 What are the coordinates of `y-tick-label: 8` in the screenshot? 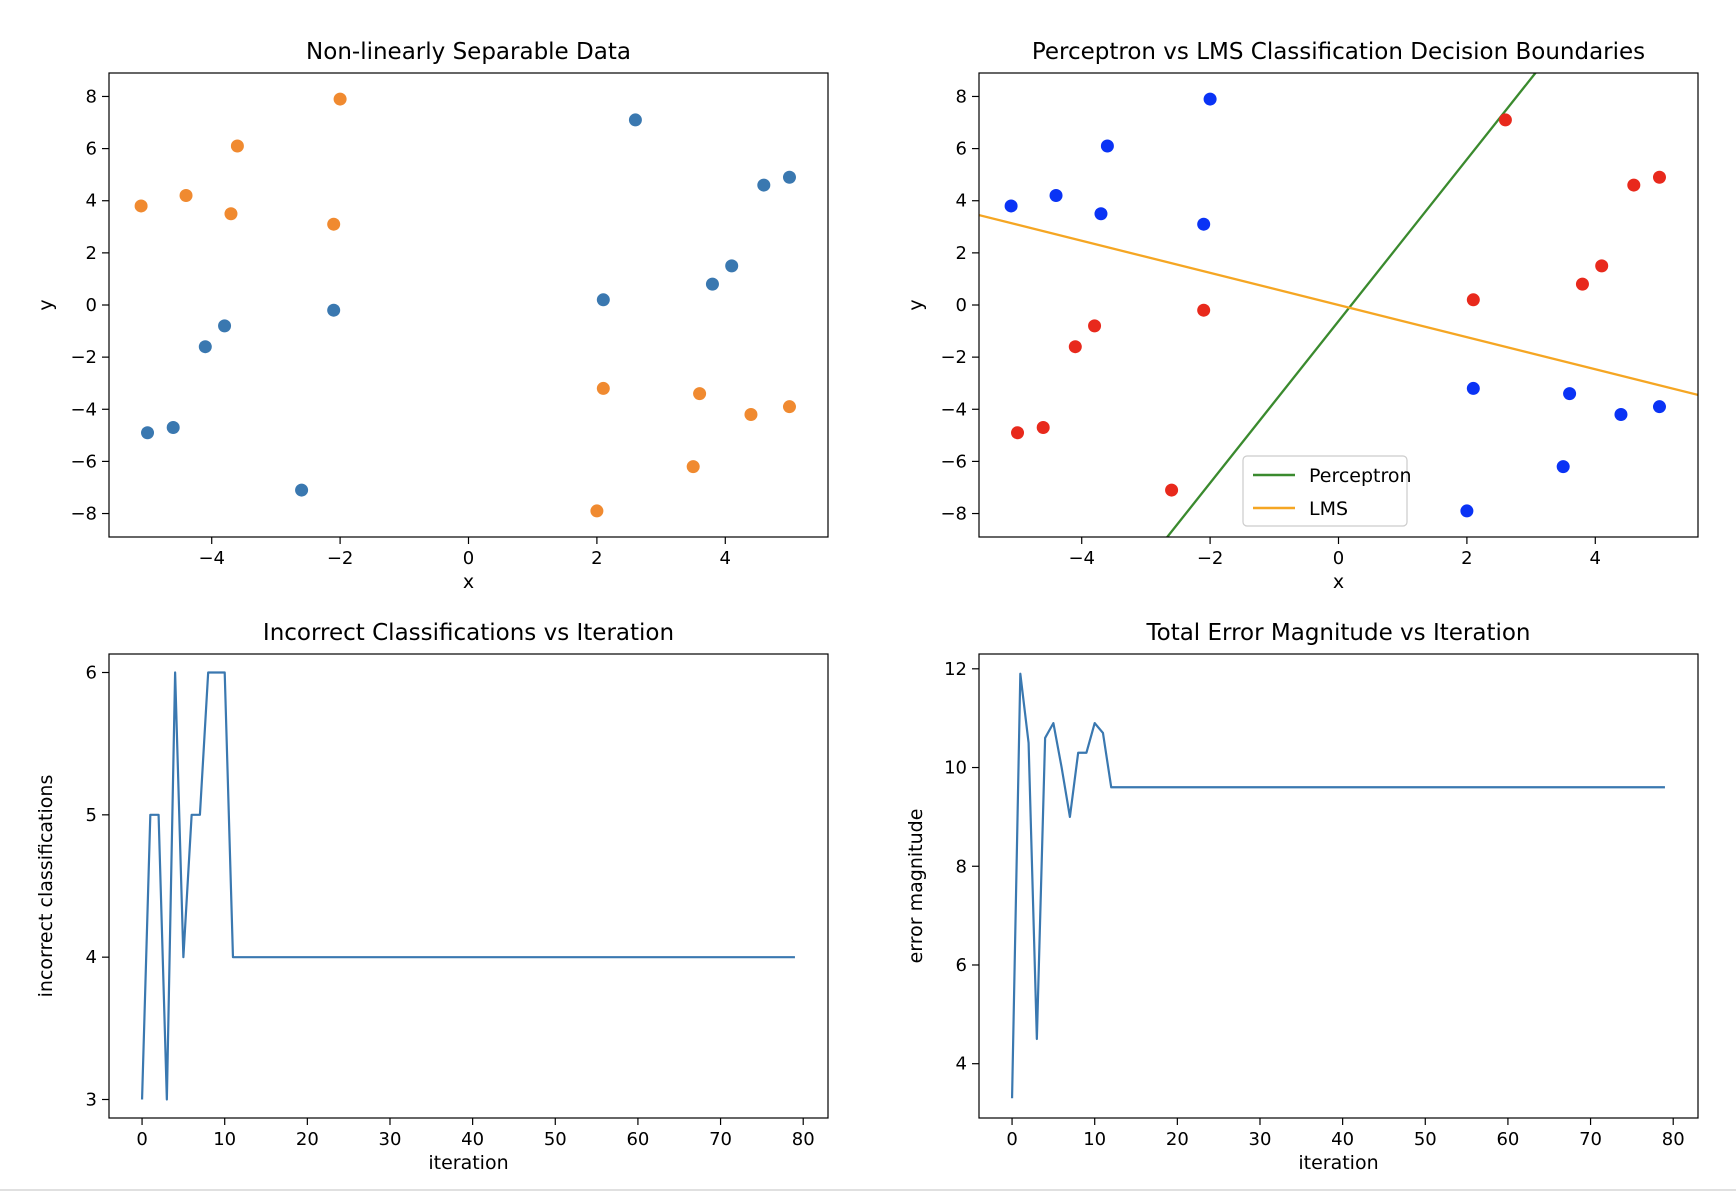 It's located at (961, 866).